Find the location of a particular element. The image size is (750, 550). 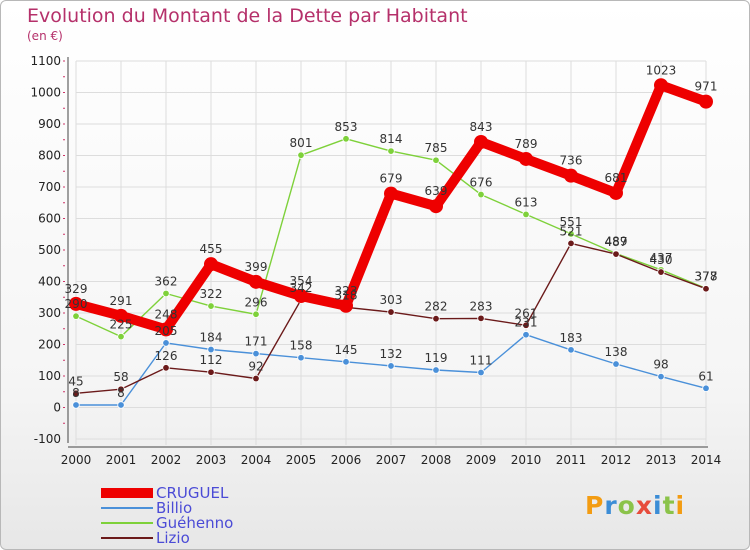

x-tick-label: 2010 is located at coordinates (526, 460).